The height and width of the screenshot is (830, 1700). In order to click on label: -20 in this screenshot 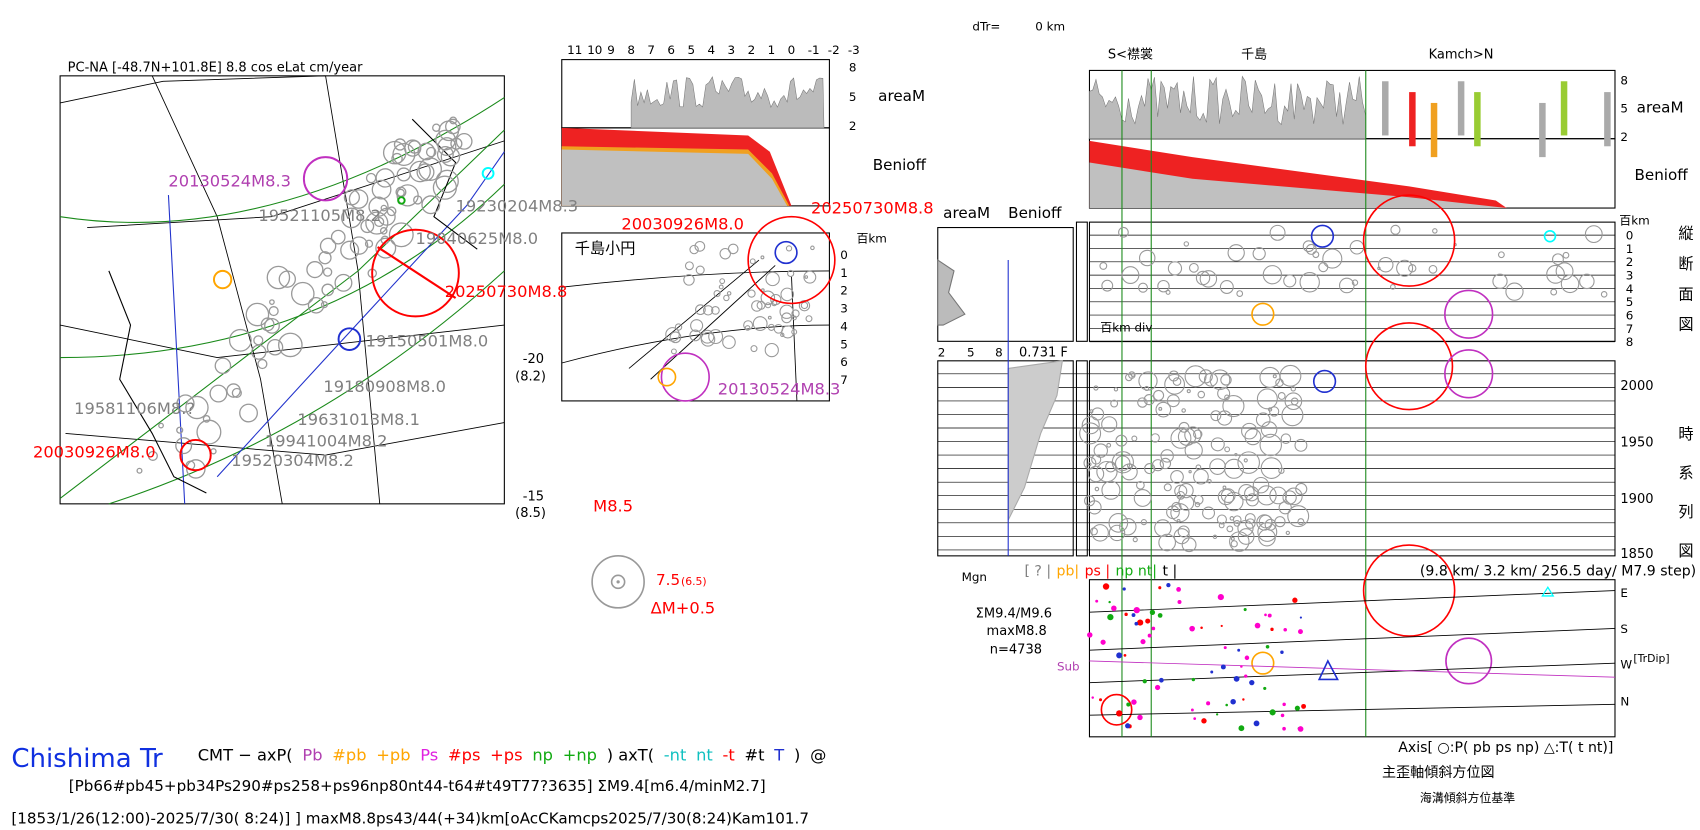, I will do `click(533, 359)`.